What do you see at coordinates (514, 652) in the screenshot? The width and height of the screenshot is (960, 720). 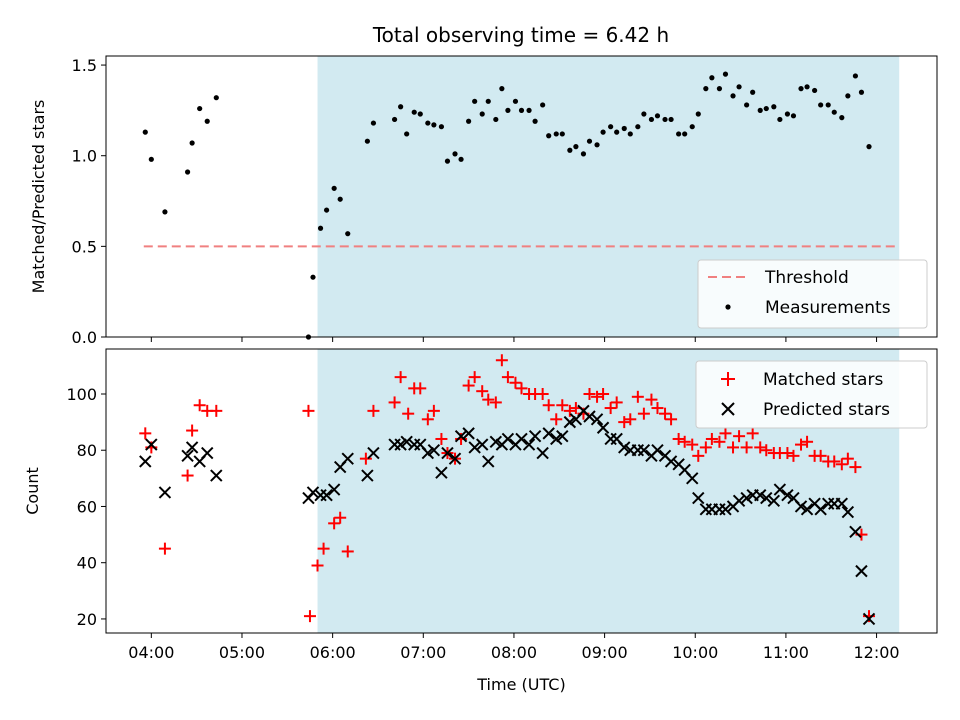 I see `x-tick-label-4: 08:00` at bounding box center [514, 652].